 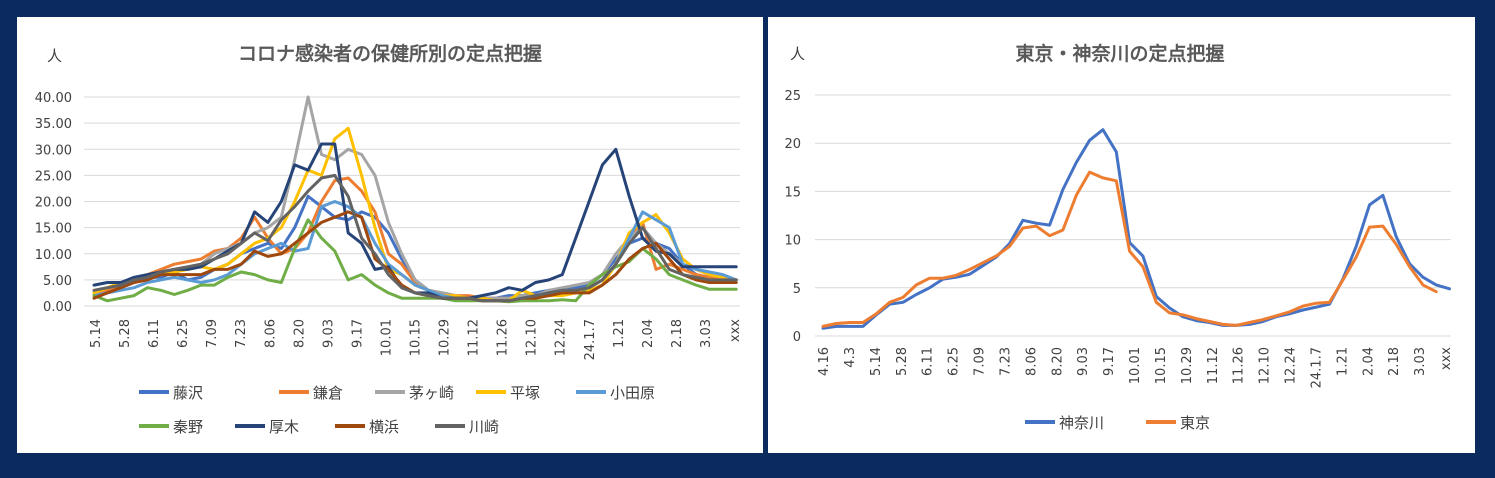 I want to click on y-tick-label: 20, so click(x=792, y=144).